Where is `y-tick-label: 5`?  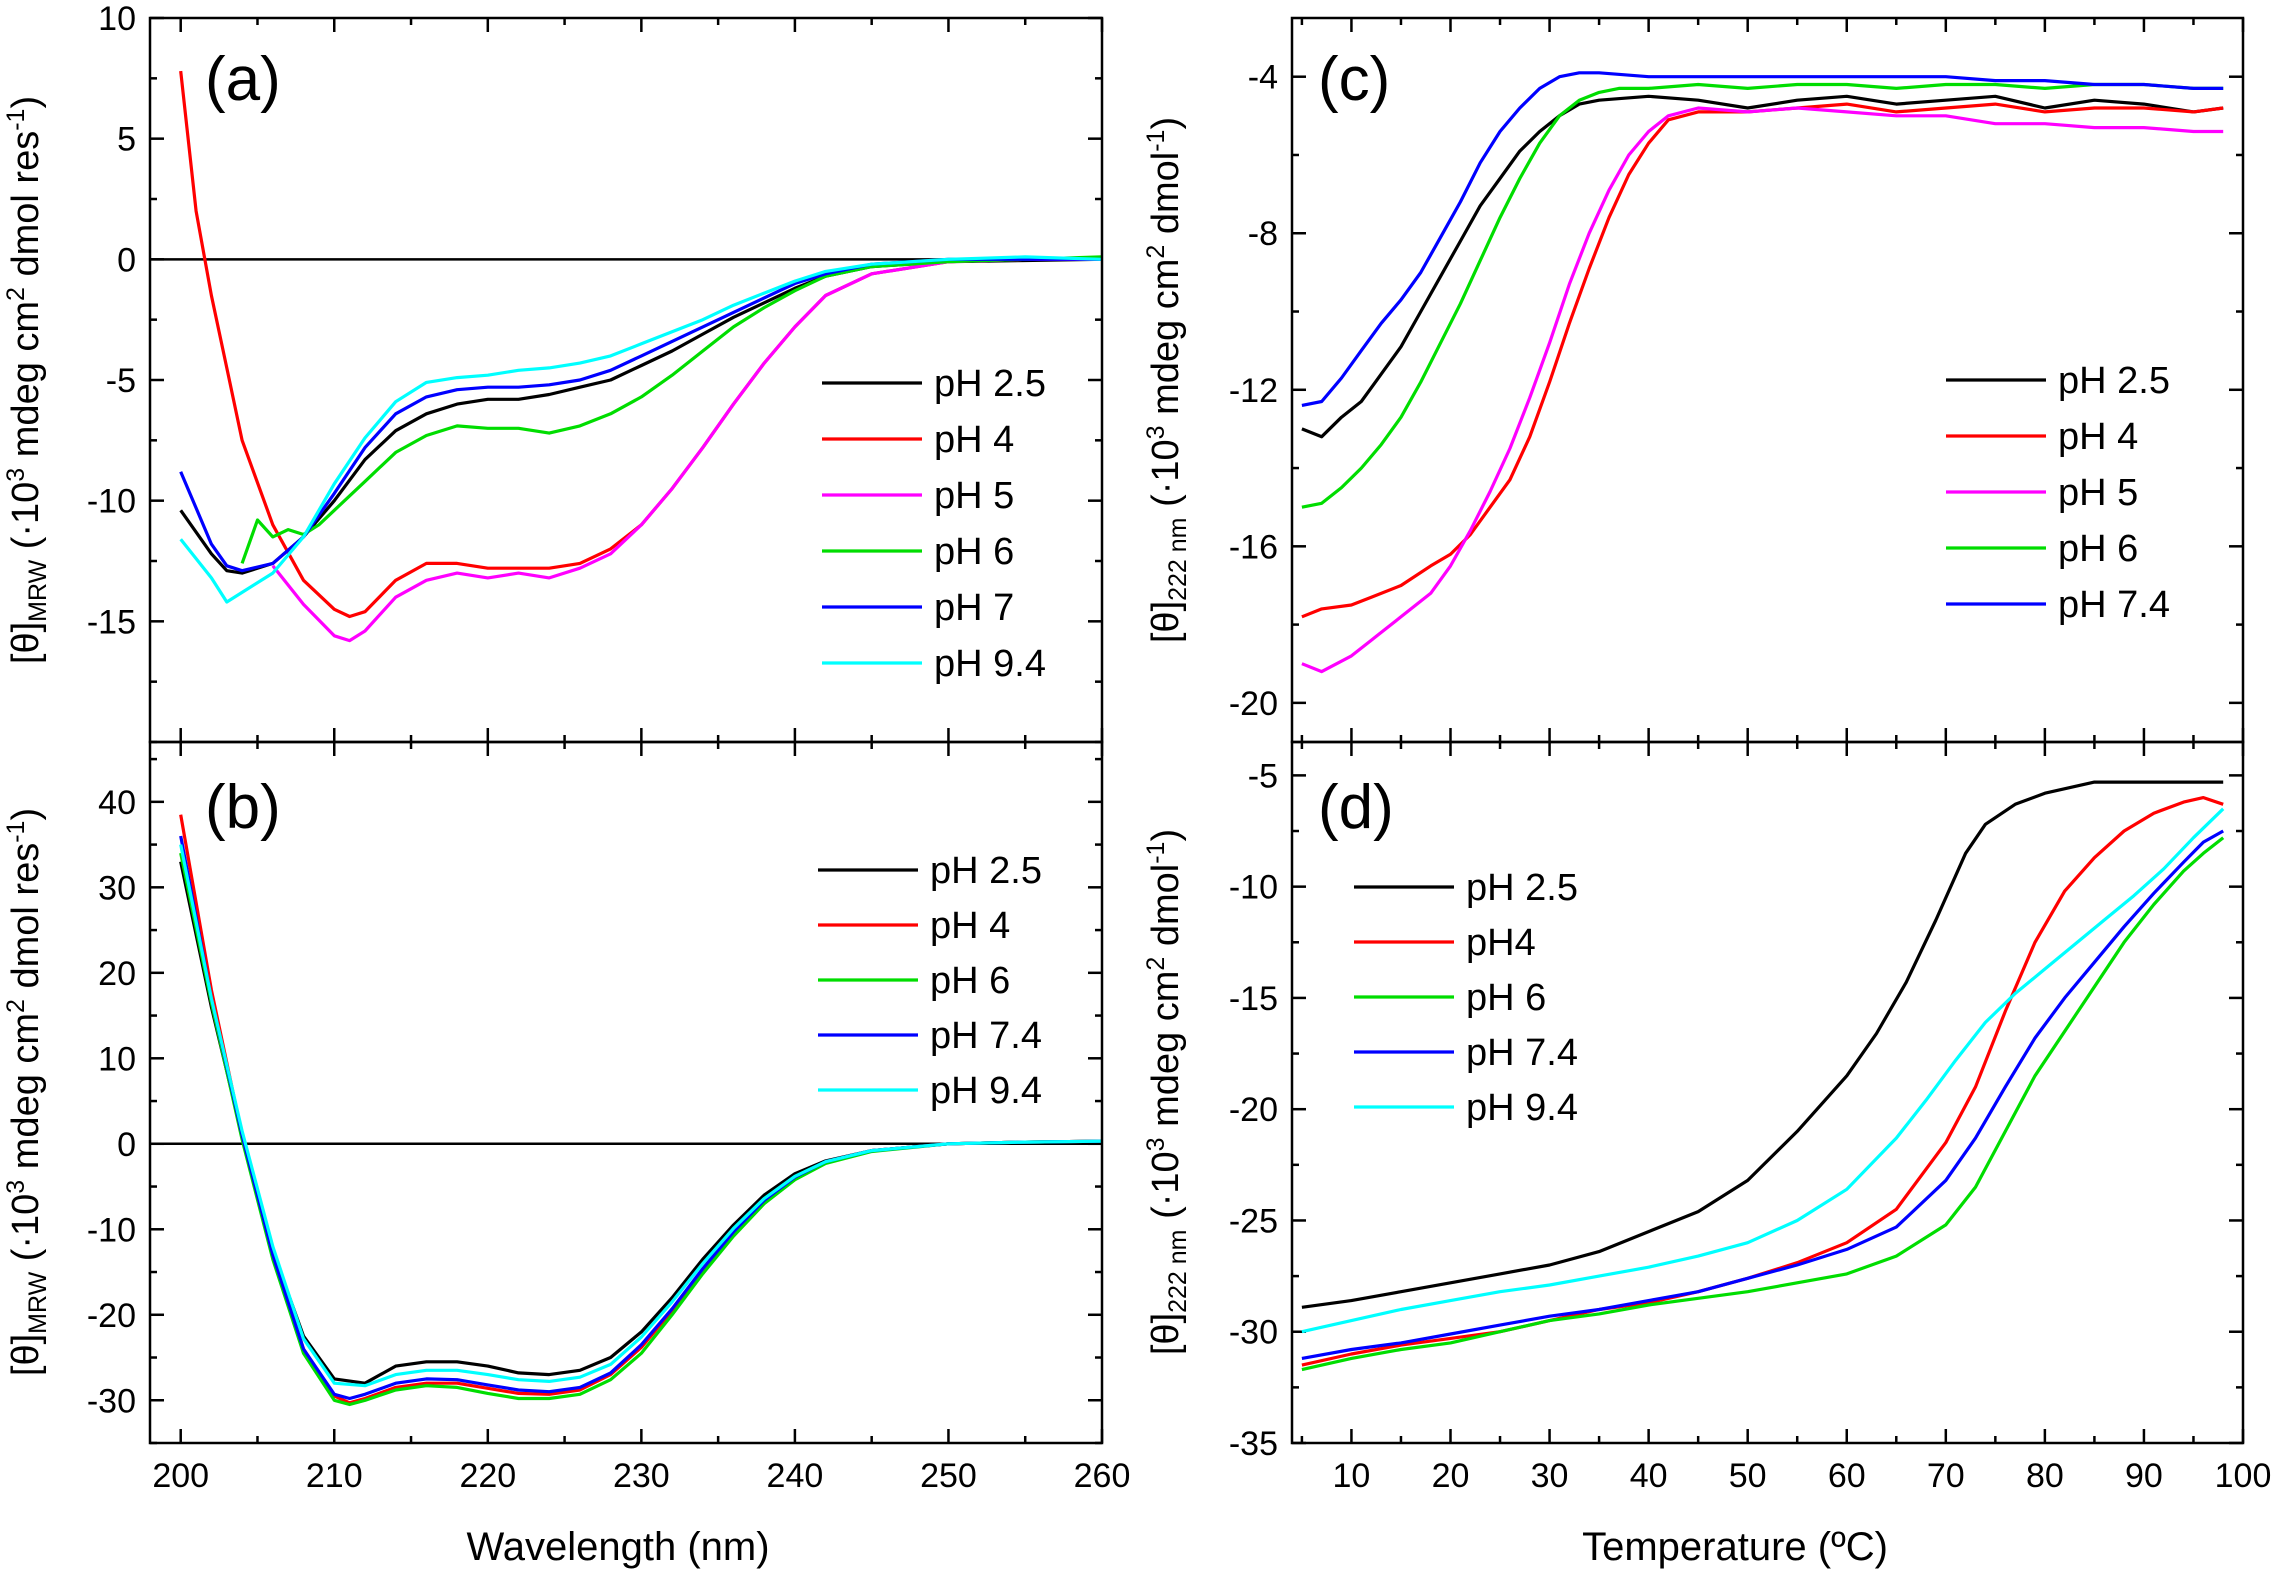
y-tick-label: 5 is located at coordinates (126, 140).